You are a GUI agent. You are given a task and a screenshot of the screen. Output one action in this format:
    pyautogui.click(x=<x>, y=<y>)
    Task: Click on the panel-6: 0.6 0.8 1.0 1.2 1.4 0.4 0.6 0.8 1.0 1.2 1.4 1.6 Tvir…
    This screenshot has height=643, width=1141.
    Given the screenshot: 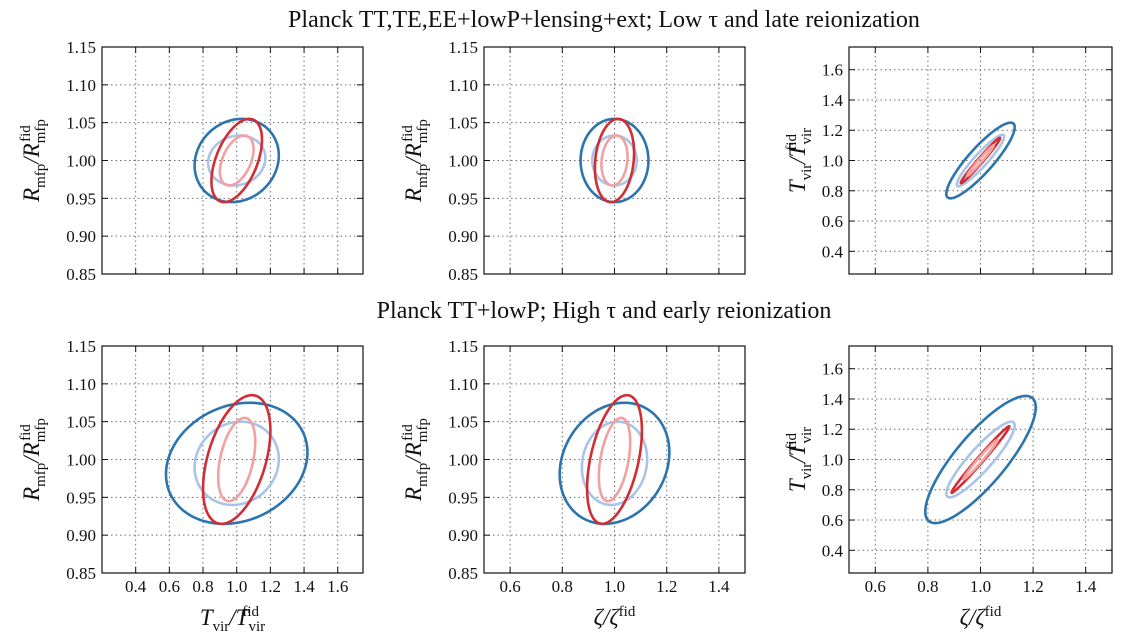 What is the action you would take?
    pyautogui.click(x=948, y=487)
    